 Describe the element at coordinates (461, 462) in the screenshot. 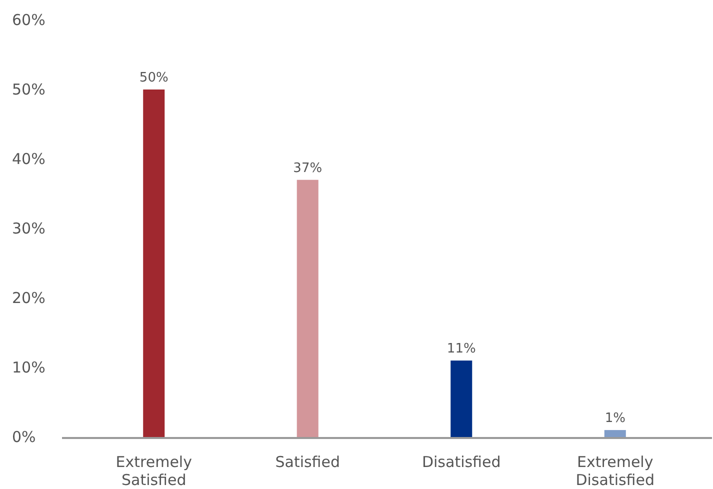

I see `x-tick-label: Disatisfied` at that location.